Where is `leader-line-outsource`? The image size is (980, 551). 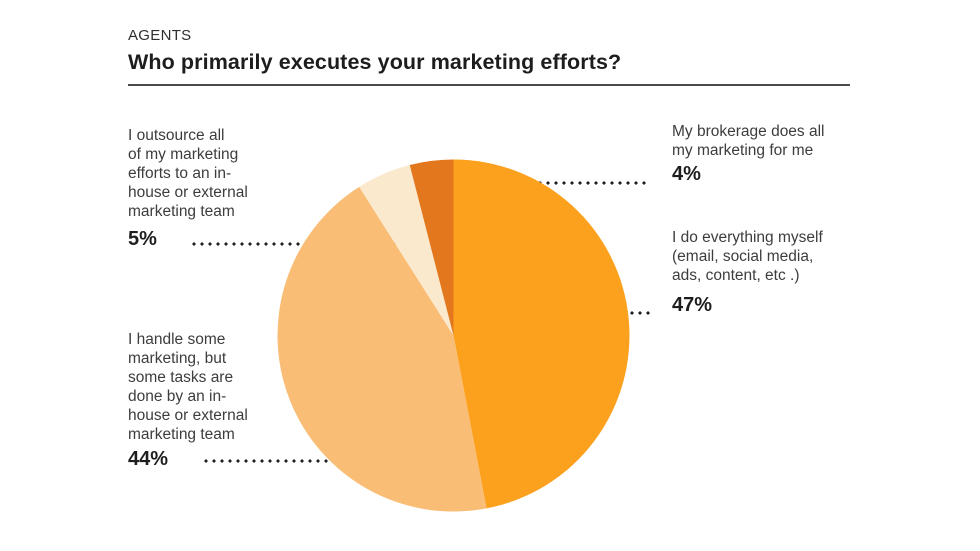
leader-line-outsource is located at coordinates (301, 244).